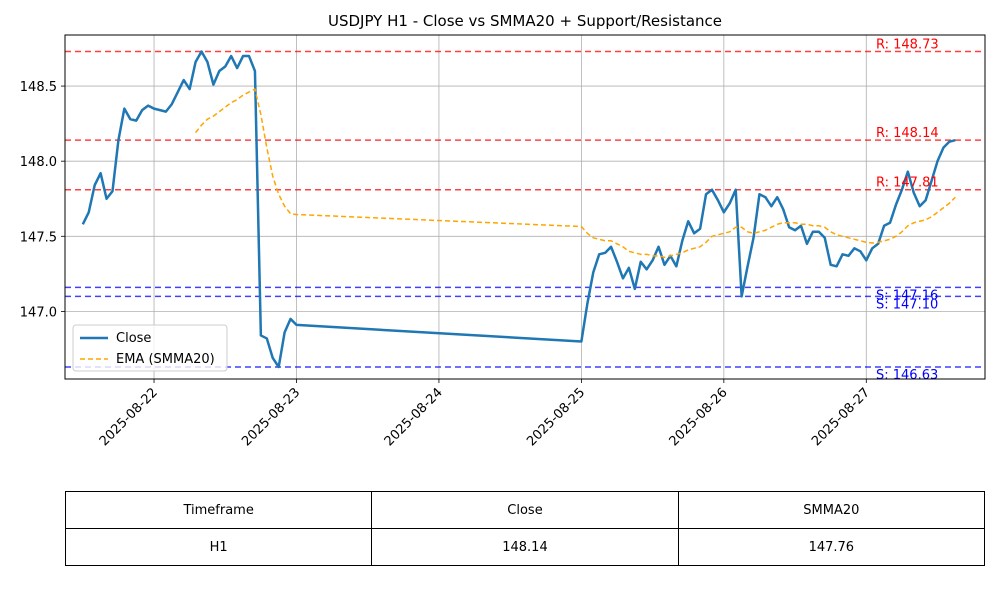 This screenshot has width=1000, height=600. I want to click on support-label: S: 147.16, so click(907, 295).